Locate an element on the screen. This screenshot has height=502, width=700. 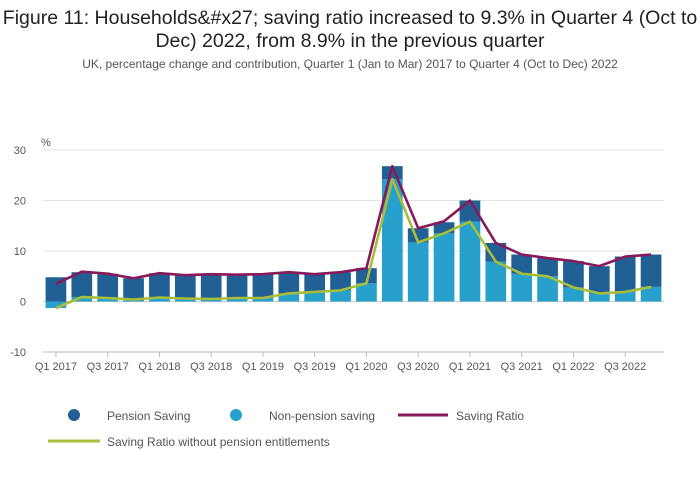
y-tick-label: 10 is located at coordinates (20, 252).